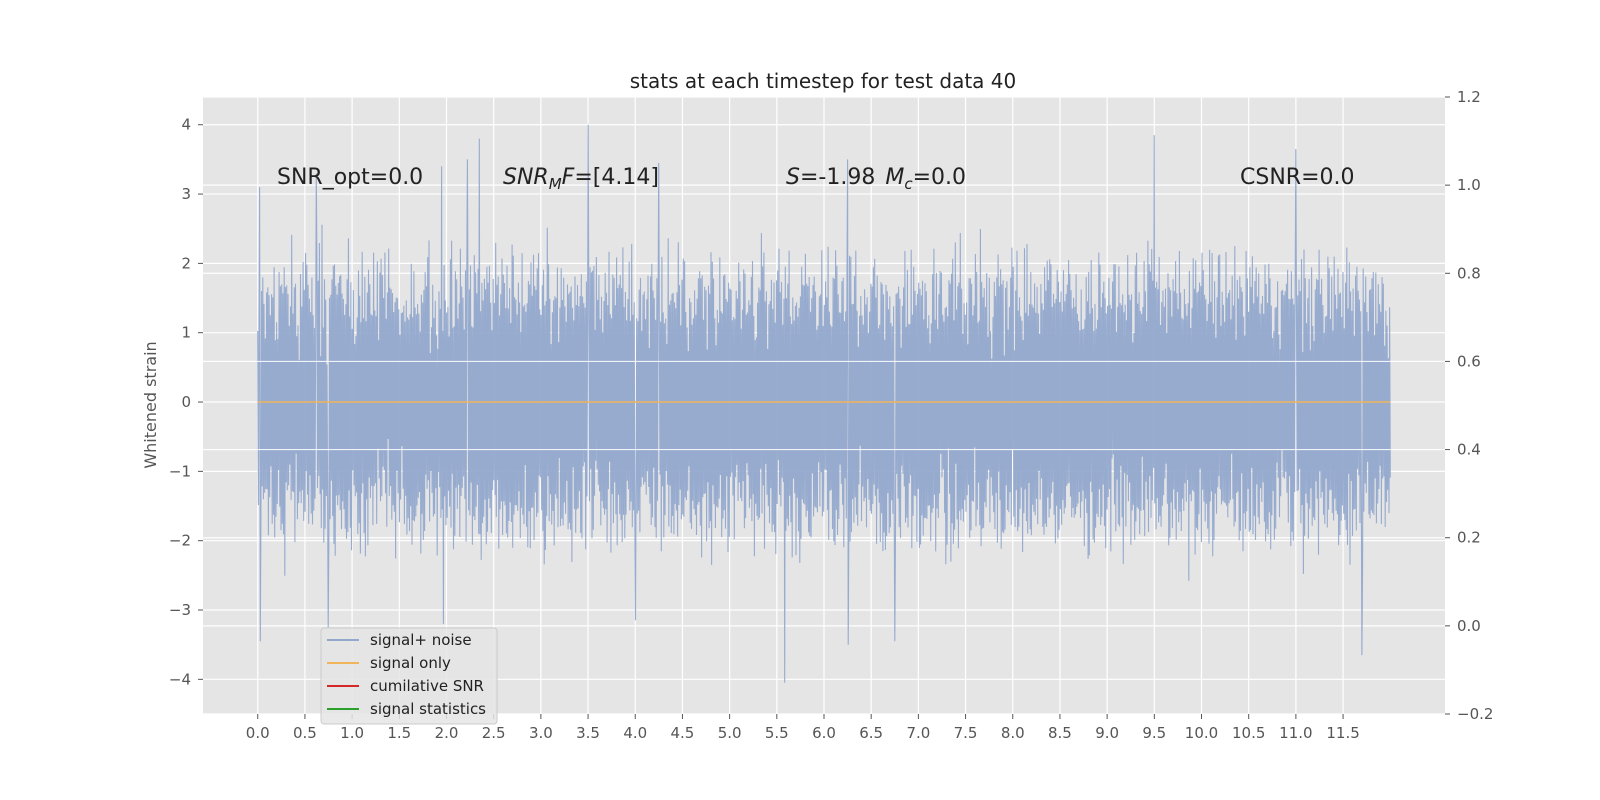 This screenshot has height=800, width=1600. What do you see at coordinates (793, 177) in the screenshot?
I see `s-prefix: S` at bounding box center [793, 177].